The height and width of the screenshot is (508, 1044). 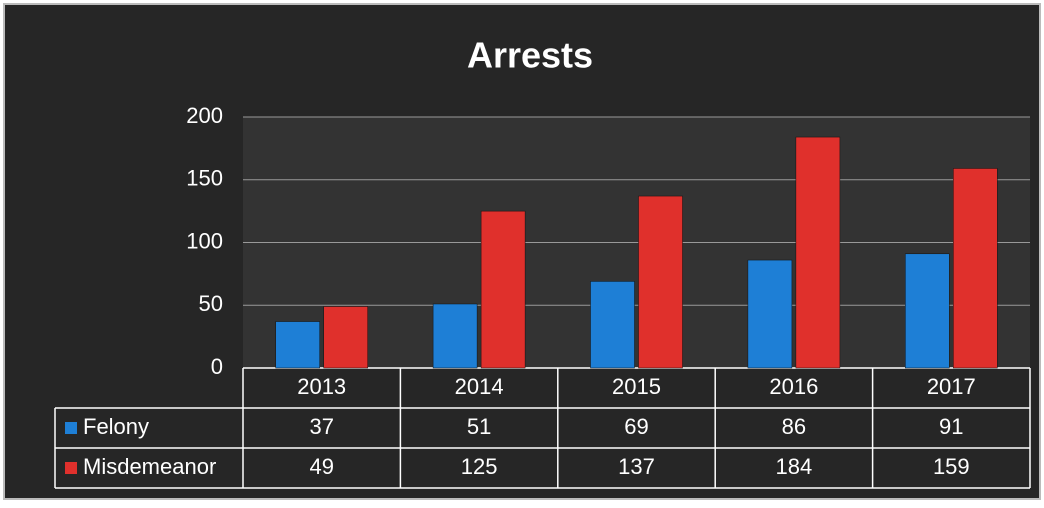 What do you see at coordinates (951, 386) in the screenshot?
I see `x-tick-label: 2017` at bounding box center [951, 386].